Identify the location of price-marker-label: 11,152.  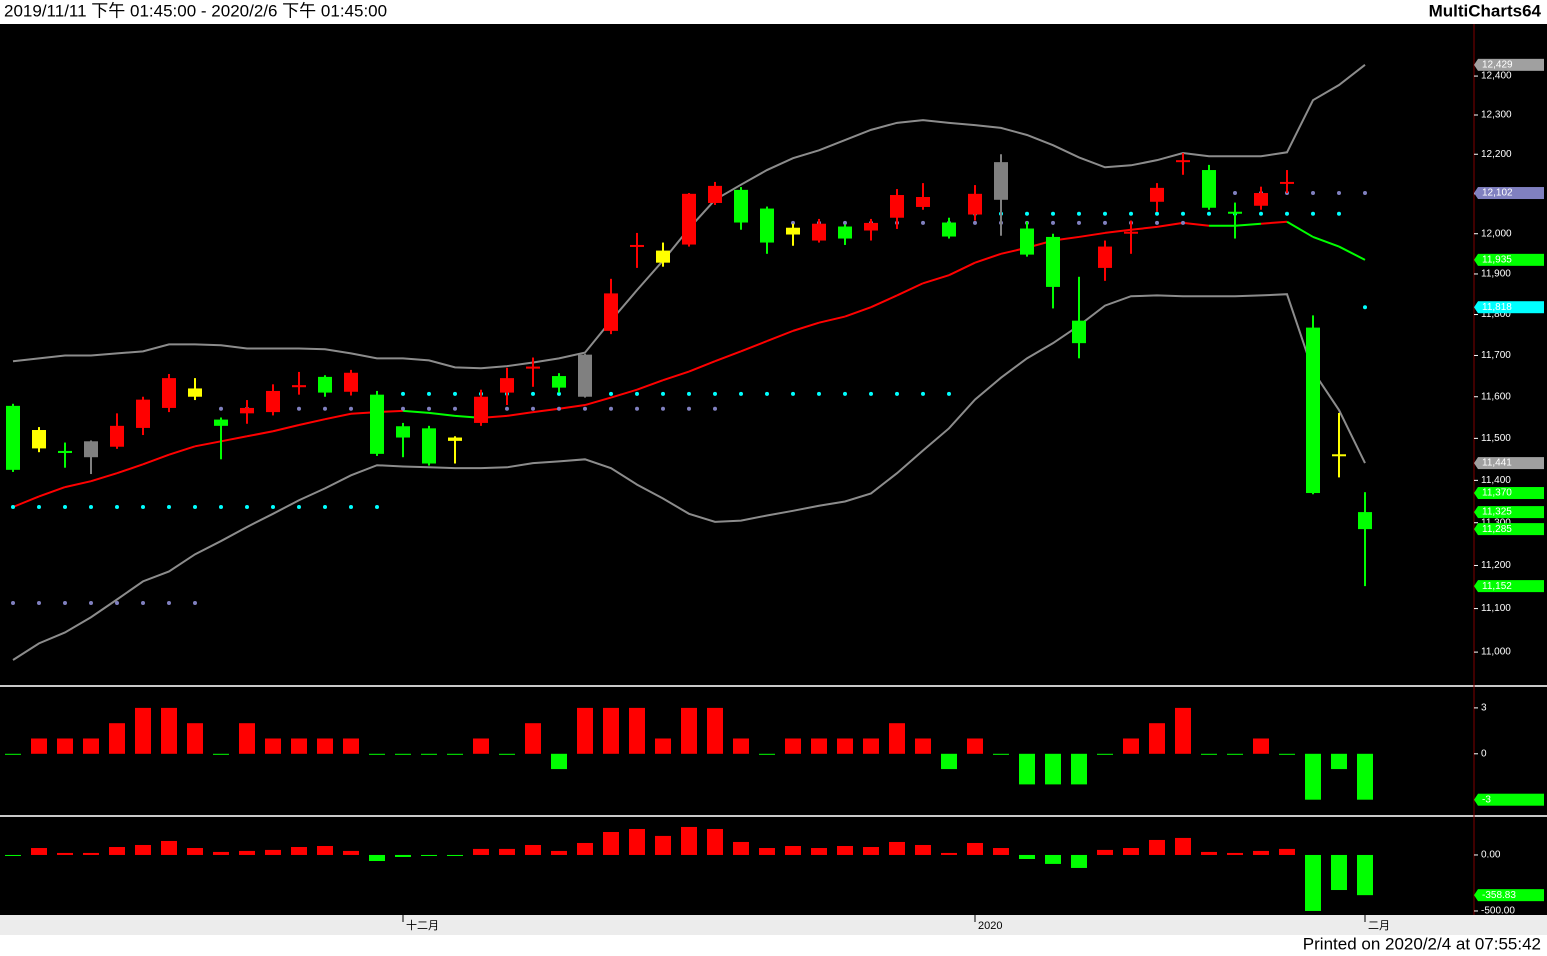
(1497, 586).